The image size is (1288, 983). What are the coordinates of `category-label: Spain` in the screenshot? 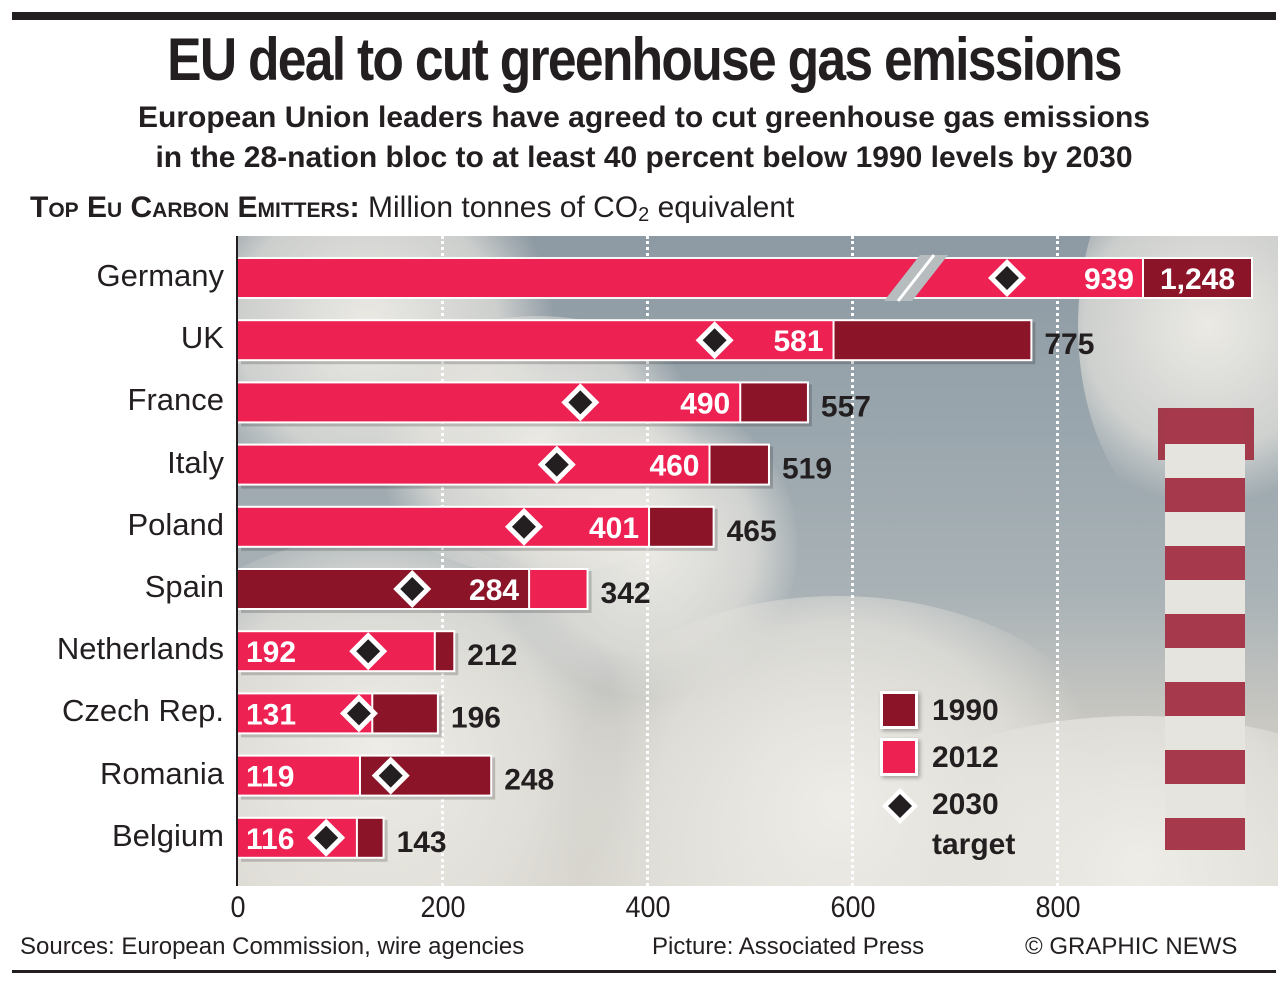 It's located at (184, 586).